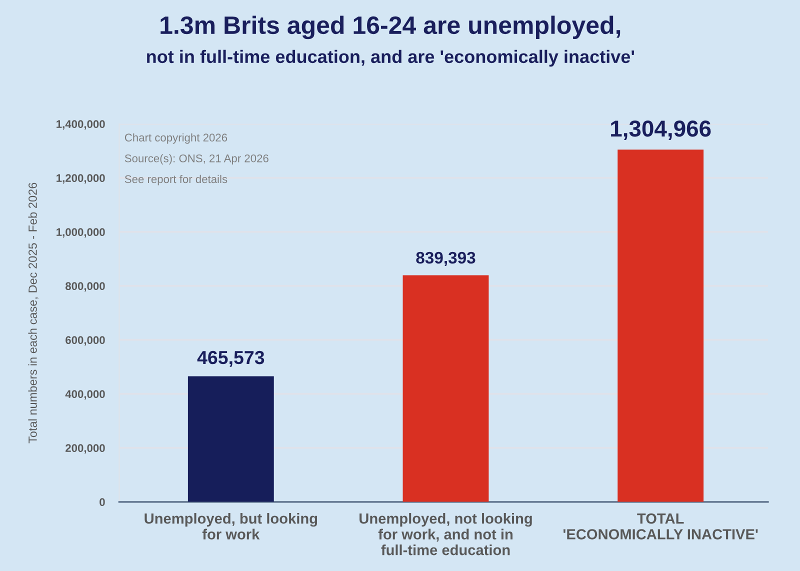 The image size is (800, 571). I want to click on data-label: 465,573, so click(230, 358).